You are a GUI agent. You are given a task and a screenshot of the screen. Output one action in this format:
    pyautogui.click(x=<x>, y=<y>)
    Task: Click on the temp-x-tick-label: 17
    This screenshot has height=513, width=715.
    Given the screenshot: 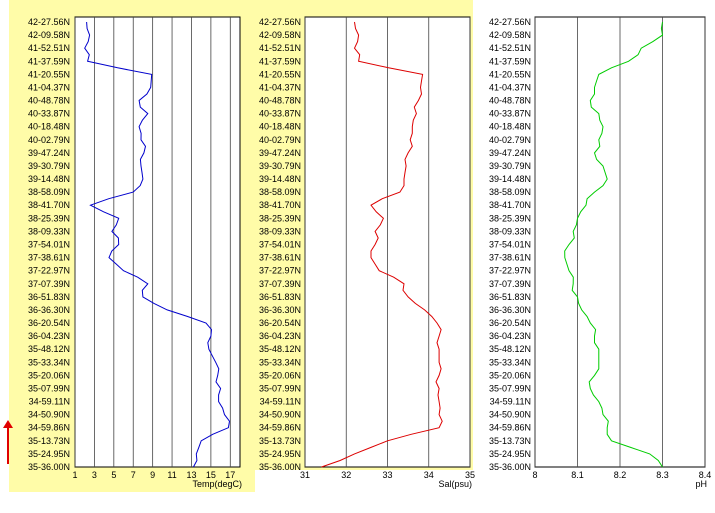 What is the action you would take?
    pyautogui.click(x=230, y=475)
    